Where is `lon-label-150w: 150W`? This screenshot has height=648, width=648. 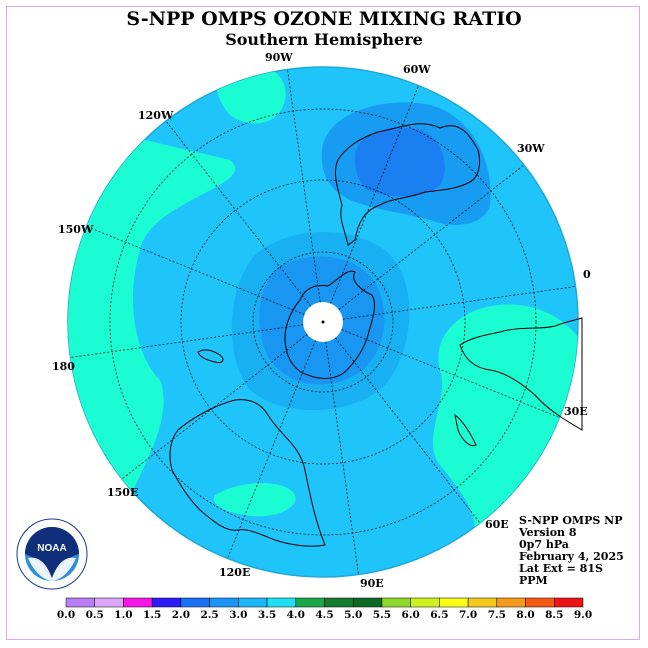 lon-label-150w: 150W is located at coordinates (76, 229).